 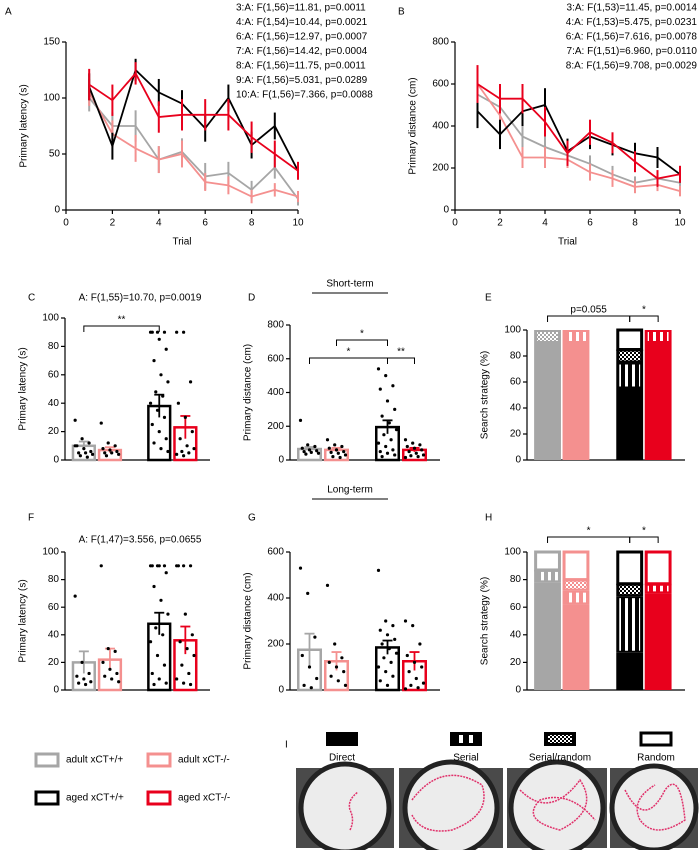 What do you see at coordinates (31, 298) in the screenshot?
I see `panel-letter: C` at bounding box center [31, 298].